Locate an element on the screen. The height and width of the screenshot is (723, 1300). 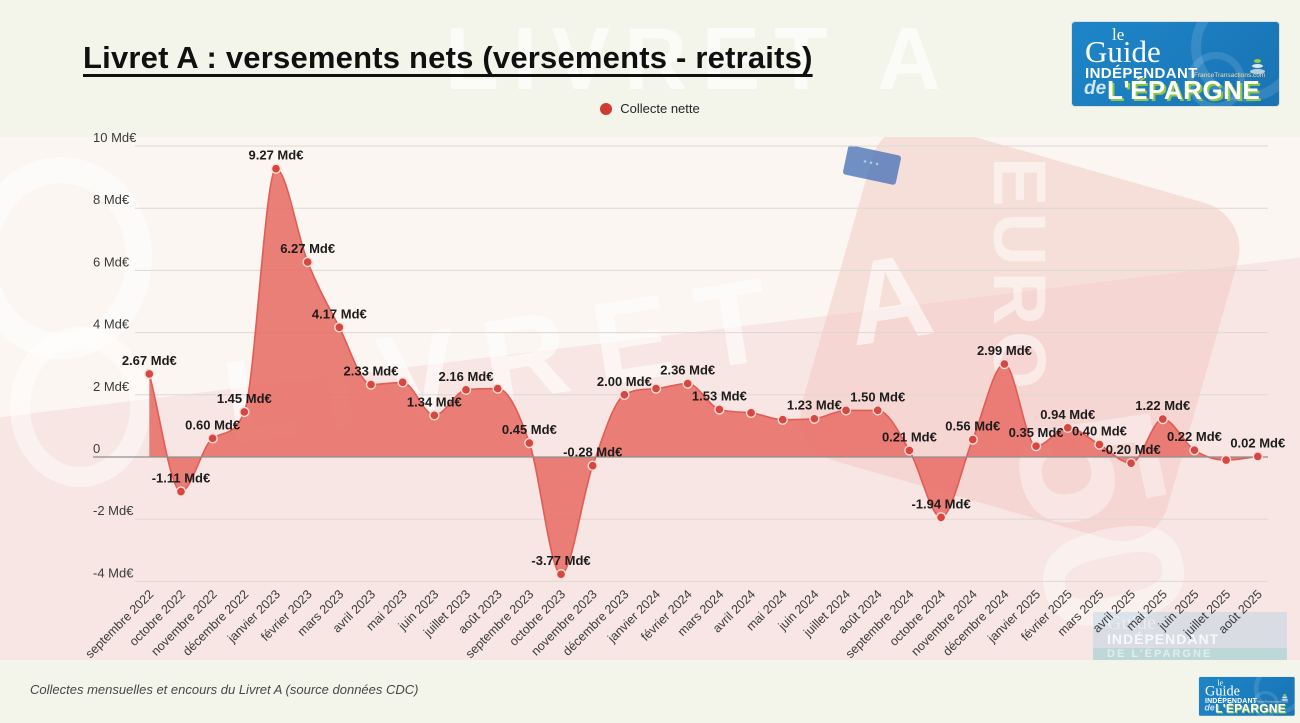
point-value-label: -3.77 Md€ is located at coordinates (560, 560).